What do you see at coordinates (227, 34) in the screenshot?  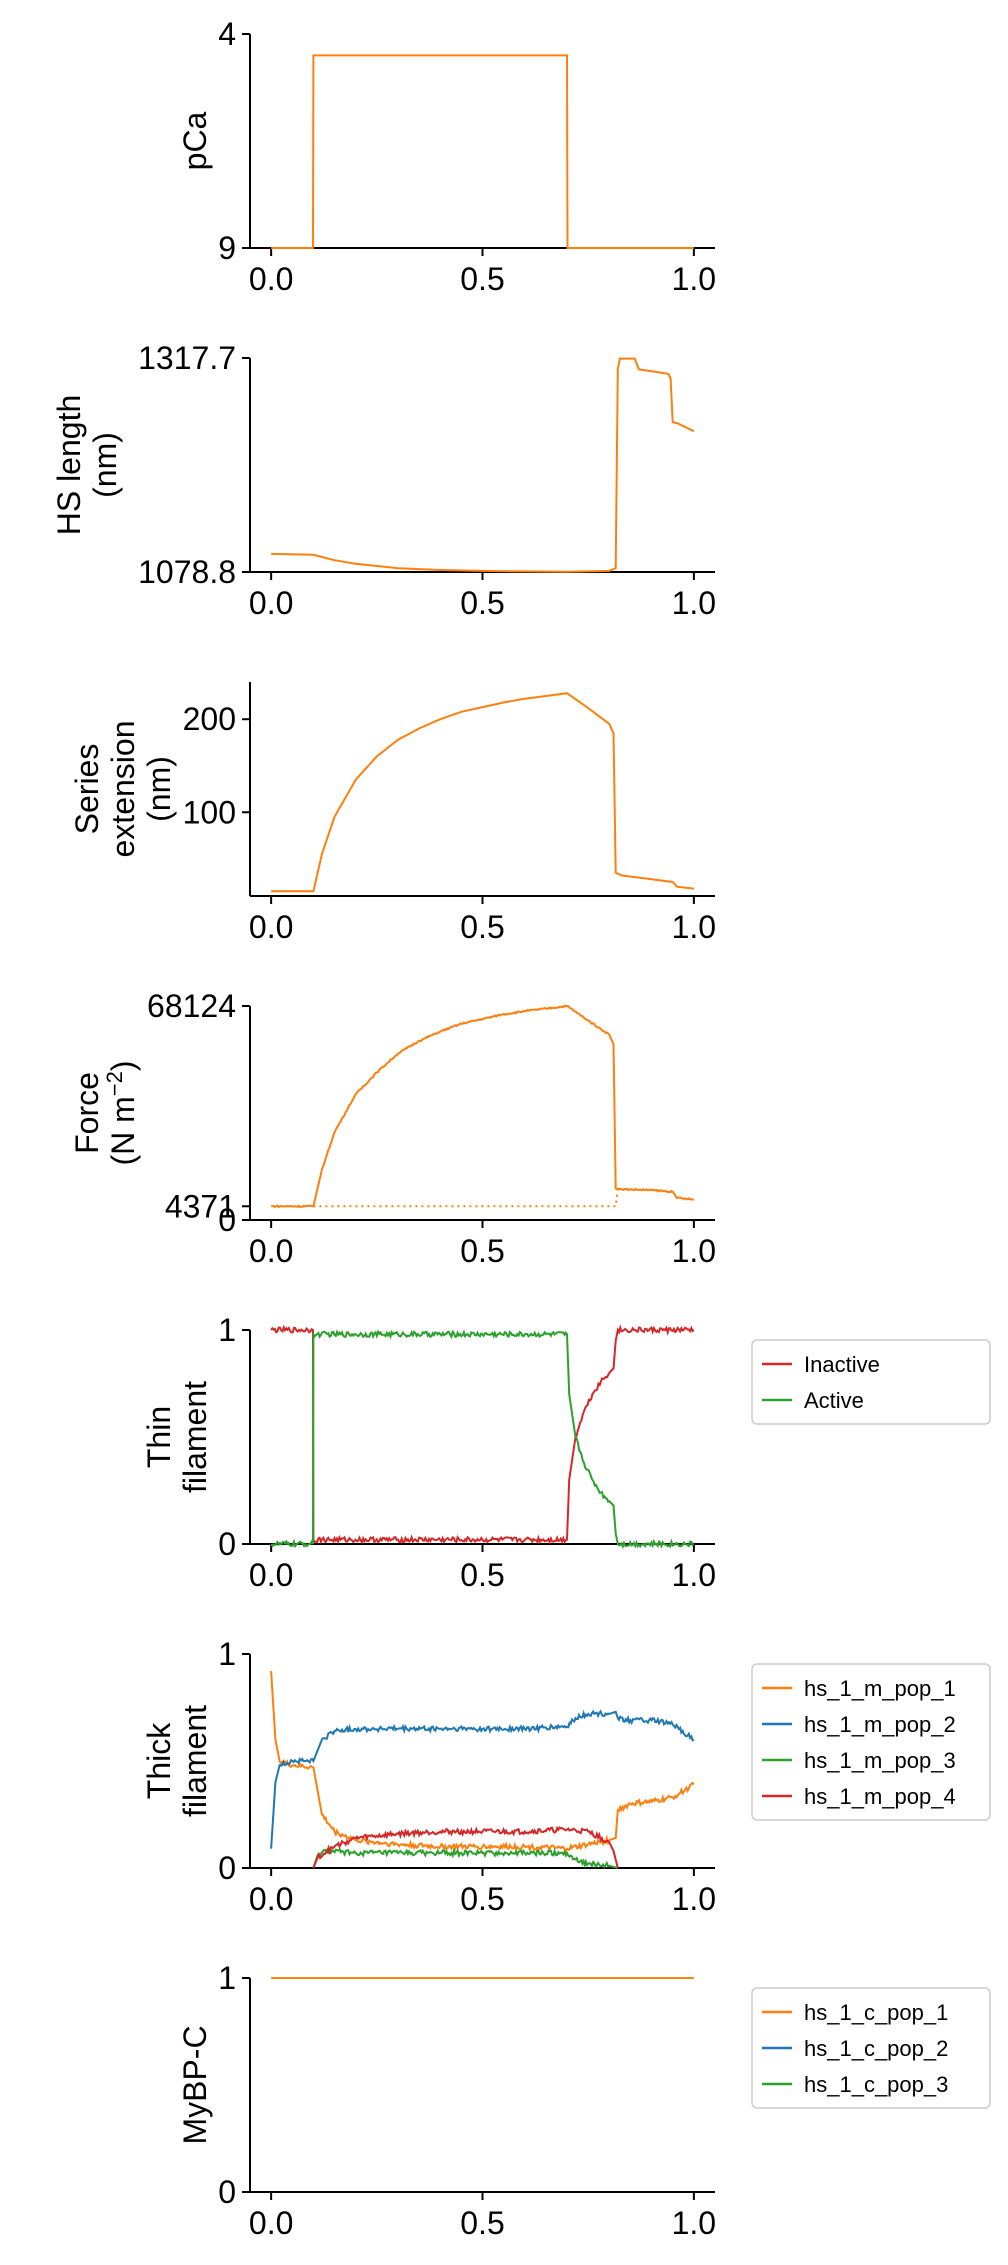 I see `y-tick-label: 4` at bounding box center [227, 34].